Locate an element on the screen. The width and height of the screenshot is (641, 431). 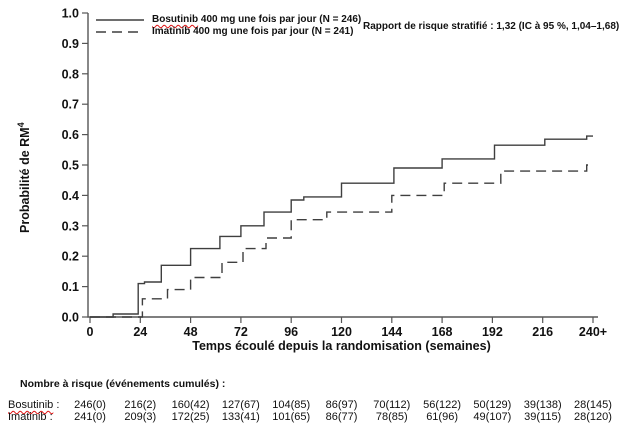
risk-value-imatinib-48: 172(25) is located at coordinates (190, 417).